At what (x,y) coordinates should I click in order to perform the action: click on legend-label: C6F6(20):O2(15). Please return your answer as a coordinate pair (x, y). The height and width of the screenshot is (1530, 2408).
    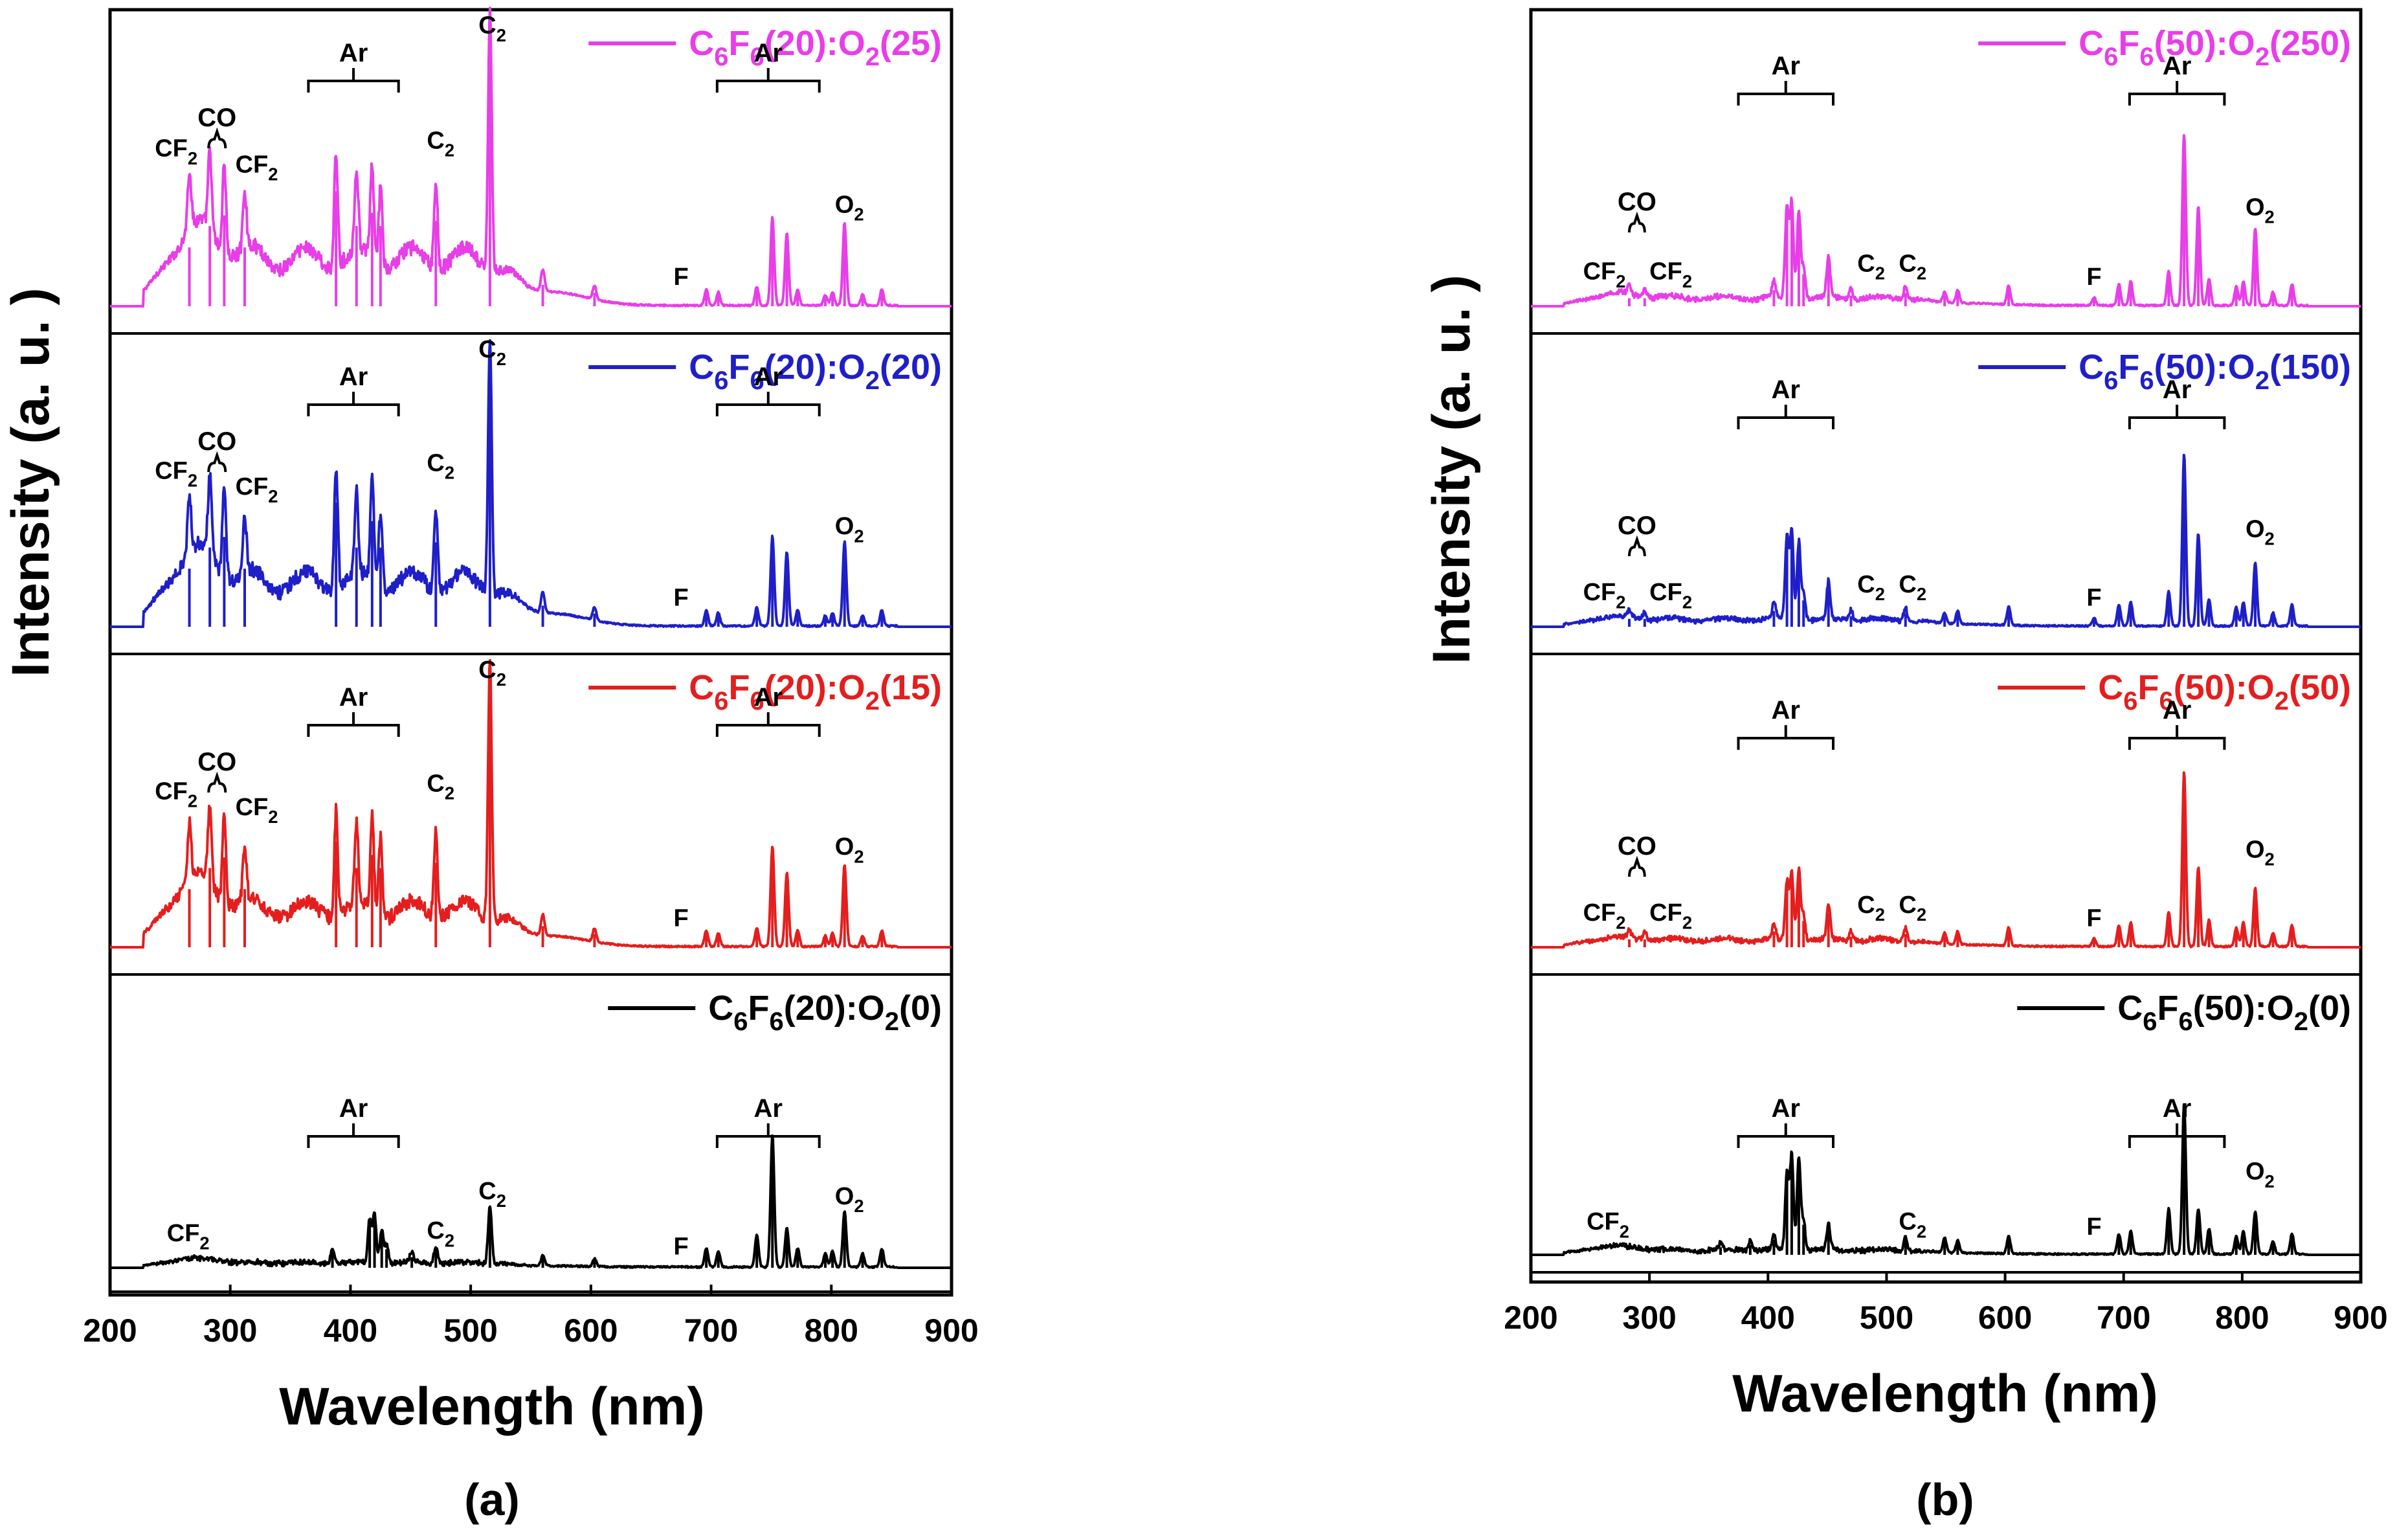
    Looking at the image, I should click on (815, 691).